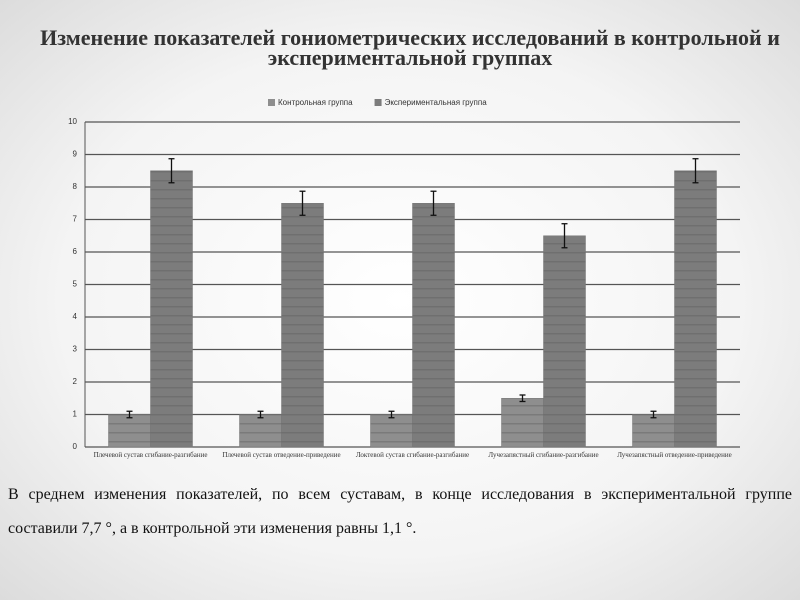 The image size is (800, 600). What do you see at coordinates (75, 186) in the screenshot?
I see `y-tick-label: 8` at bounding box center [75, 186].